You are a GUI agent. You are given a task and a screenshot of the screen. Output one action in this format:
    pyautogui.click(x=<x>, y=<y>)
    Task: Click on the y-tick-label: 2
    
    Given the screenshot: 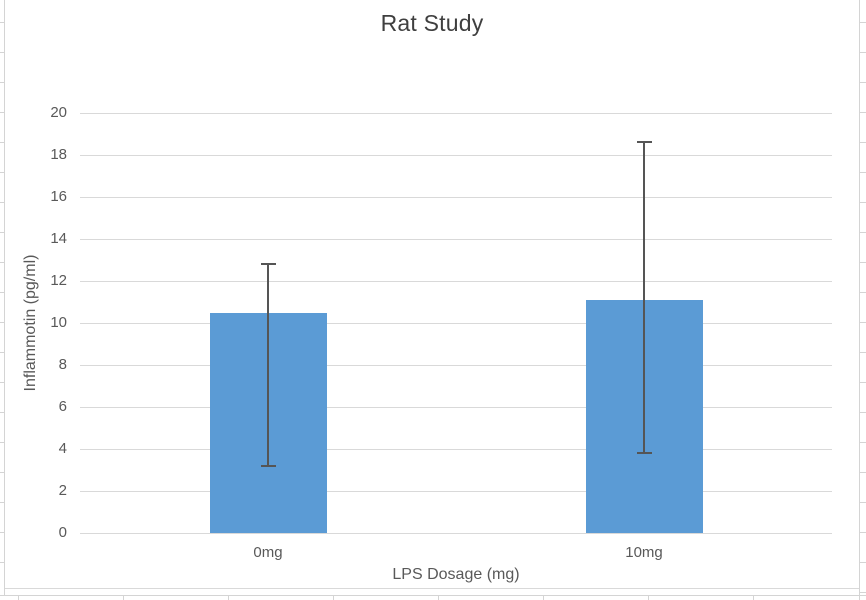 What is the action you would take?
    pyautogui.click(x=62, y=490)
    